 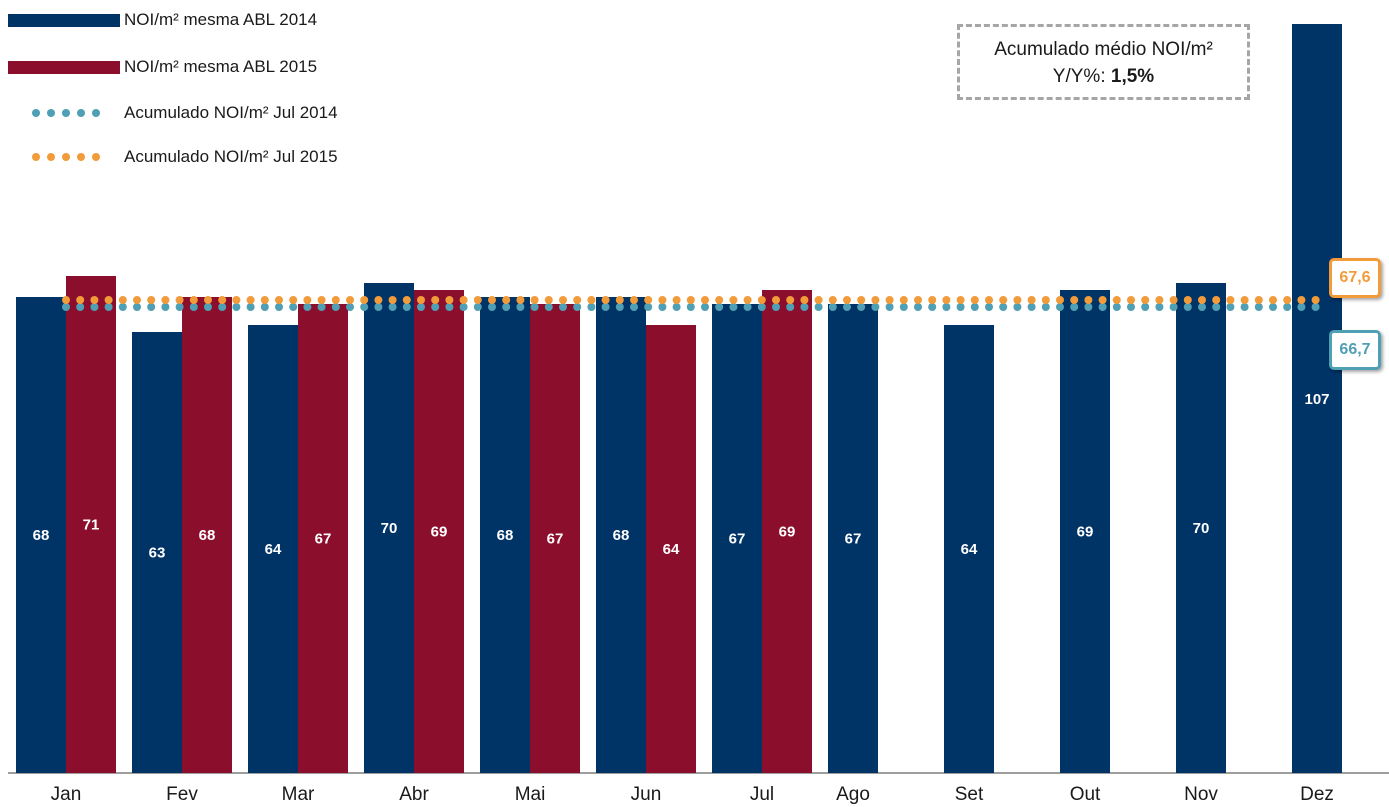 I want to click on data-label-mai-2015: 67, so click(x=555, y=539).